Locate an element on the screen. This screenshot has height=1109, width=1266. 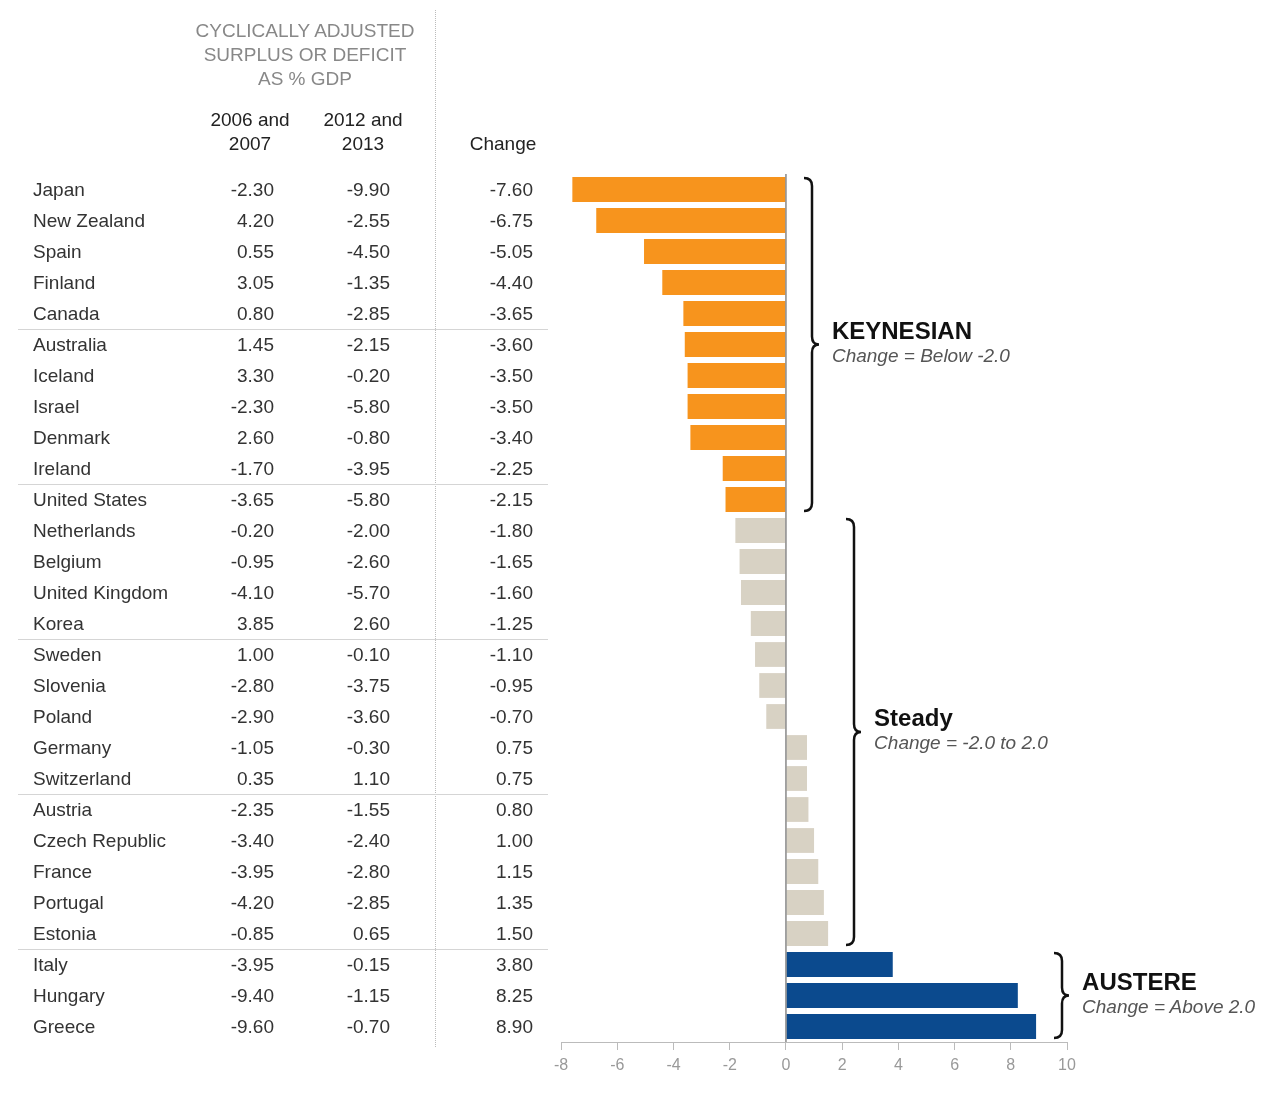
data-label: -0.85 is located at coordinates (252, 933).